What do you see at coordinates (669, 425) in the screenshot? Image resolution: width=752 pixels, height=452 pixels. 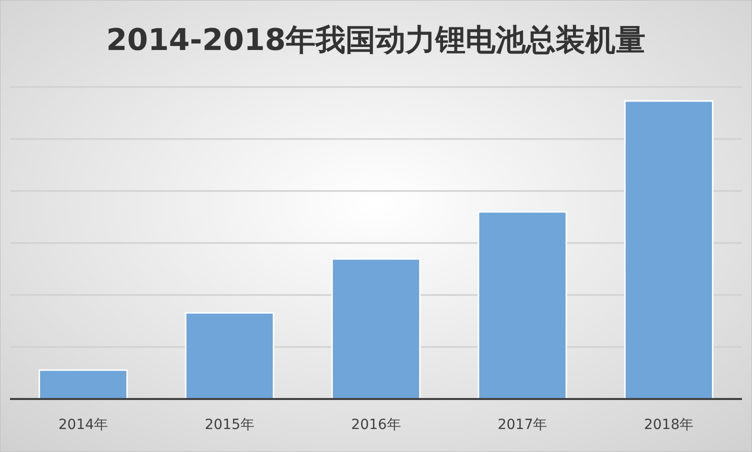 I see `x-tick-label: 2018年` at bounding box center [669, 425].